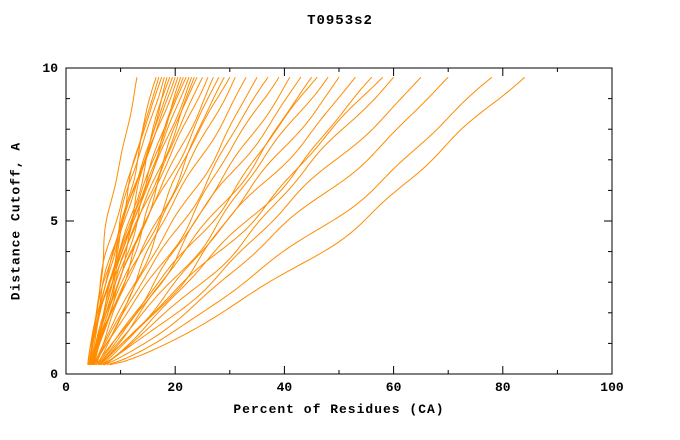 The width and height of the screenshot is (680, 440). Describe the element at coordinates (394, 387) in the screenshot. I see `x-tick-label: 60` at that location.